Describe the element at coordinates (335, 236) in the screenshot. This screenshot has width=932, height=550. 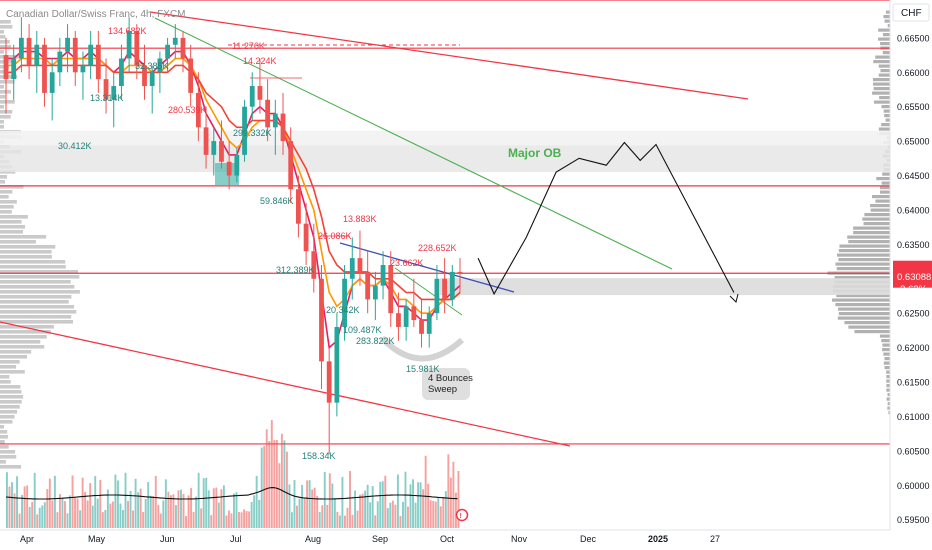
I see `volume-label: 26.086K` at that location.